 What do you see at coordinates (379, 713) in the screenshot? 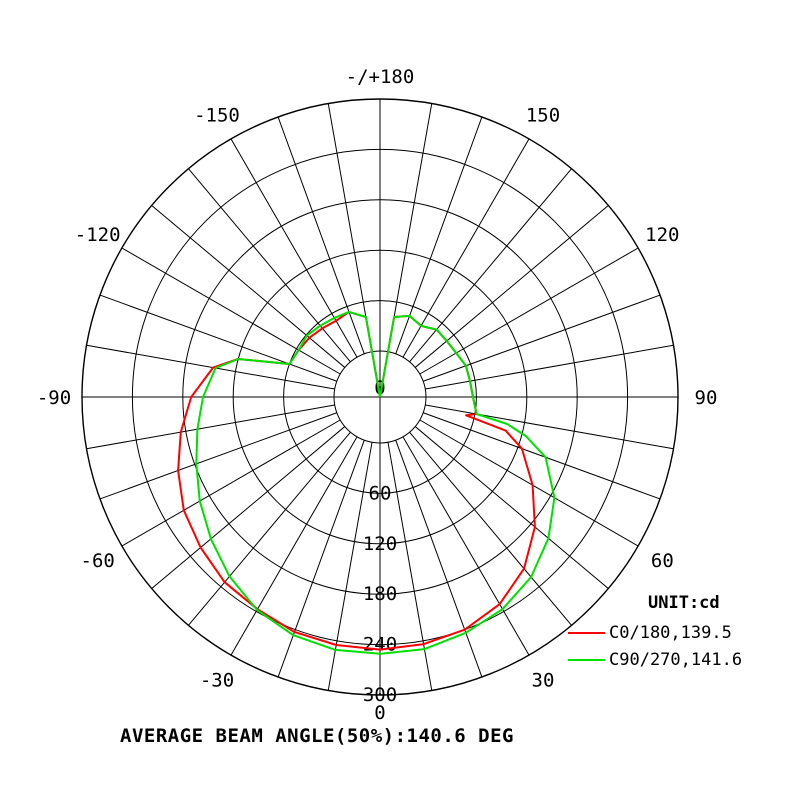
I see `angle-label: 0` at bounding box center [379, 713].